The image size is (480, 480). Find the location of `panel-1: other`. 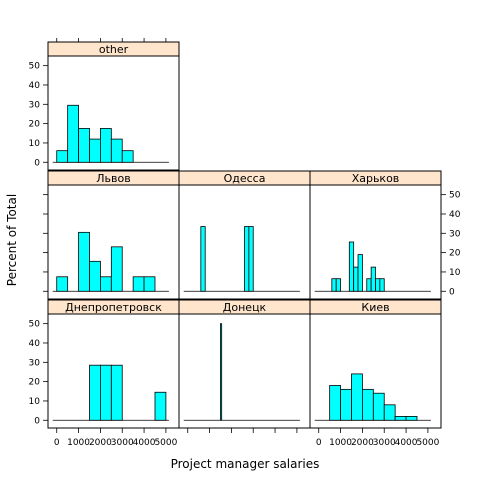

panel-1: other is located at coordinates (113, 106).